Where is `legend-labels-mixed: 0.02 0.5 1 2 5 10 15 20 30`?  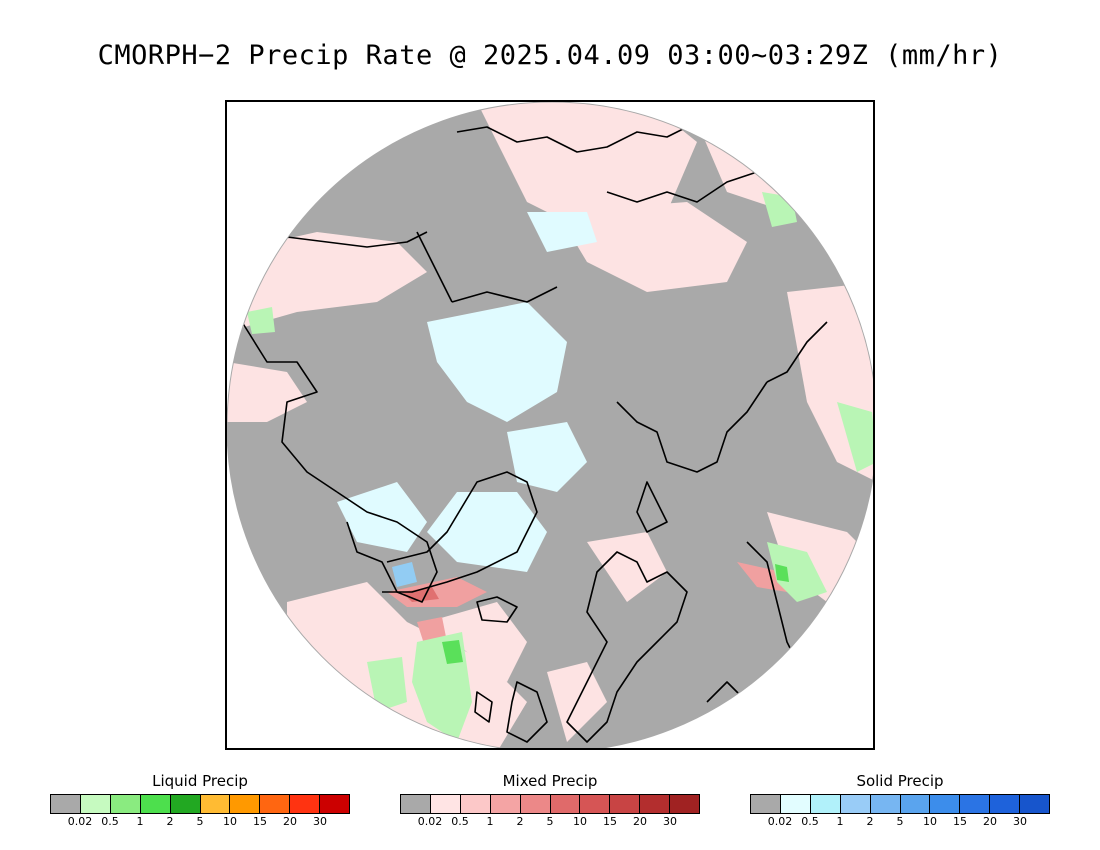 legend-labels-mixed: 0.02 0.5 1 2 5 10 15 20 30 is located at coordinates (550, 822).